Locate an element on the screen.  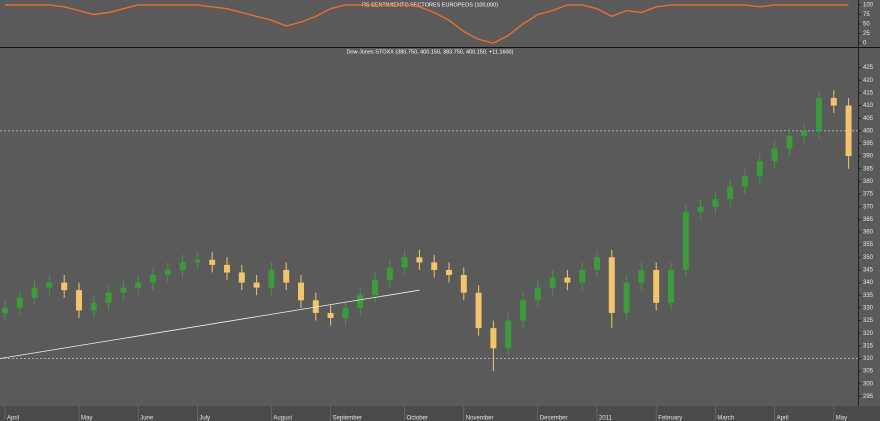
y-tick-label: 75 is located at coordinates (866, 15).